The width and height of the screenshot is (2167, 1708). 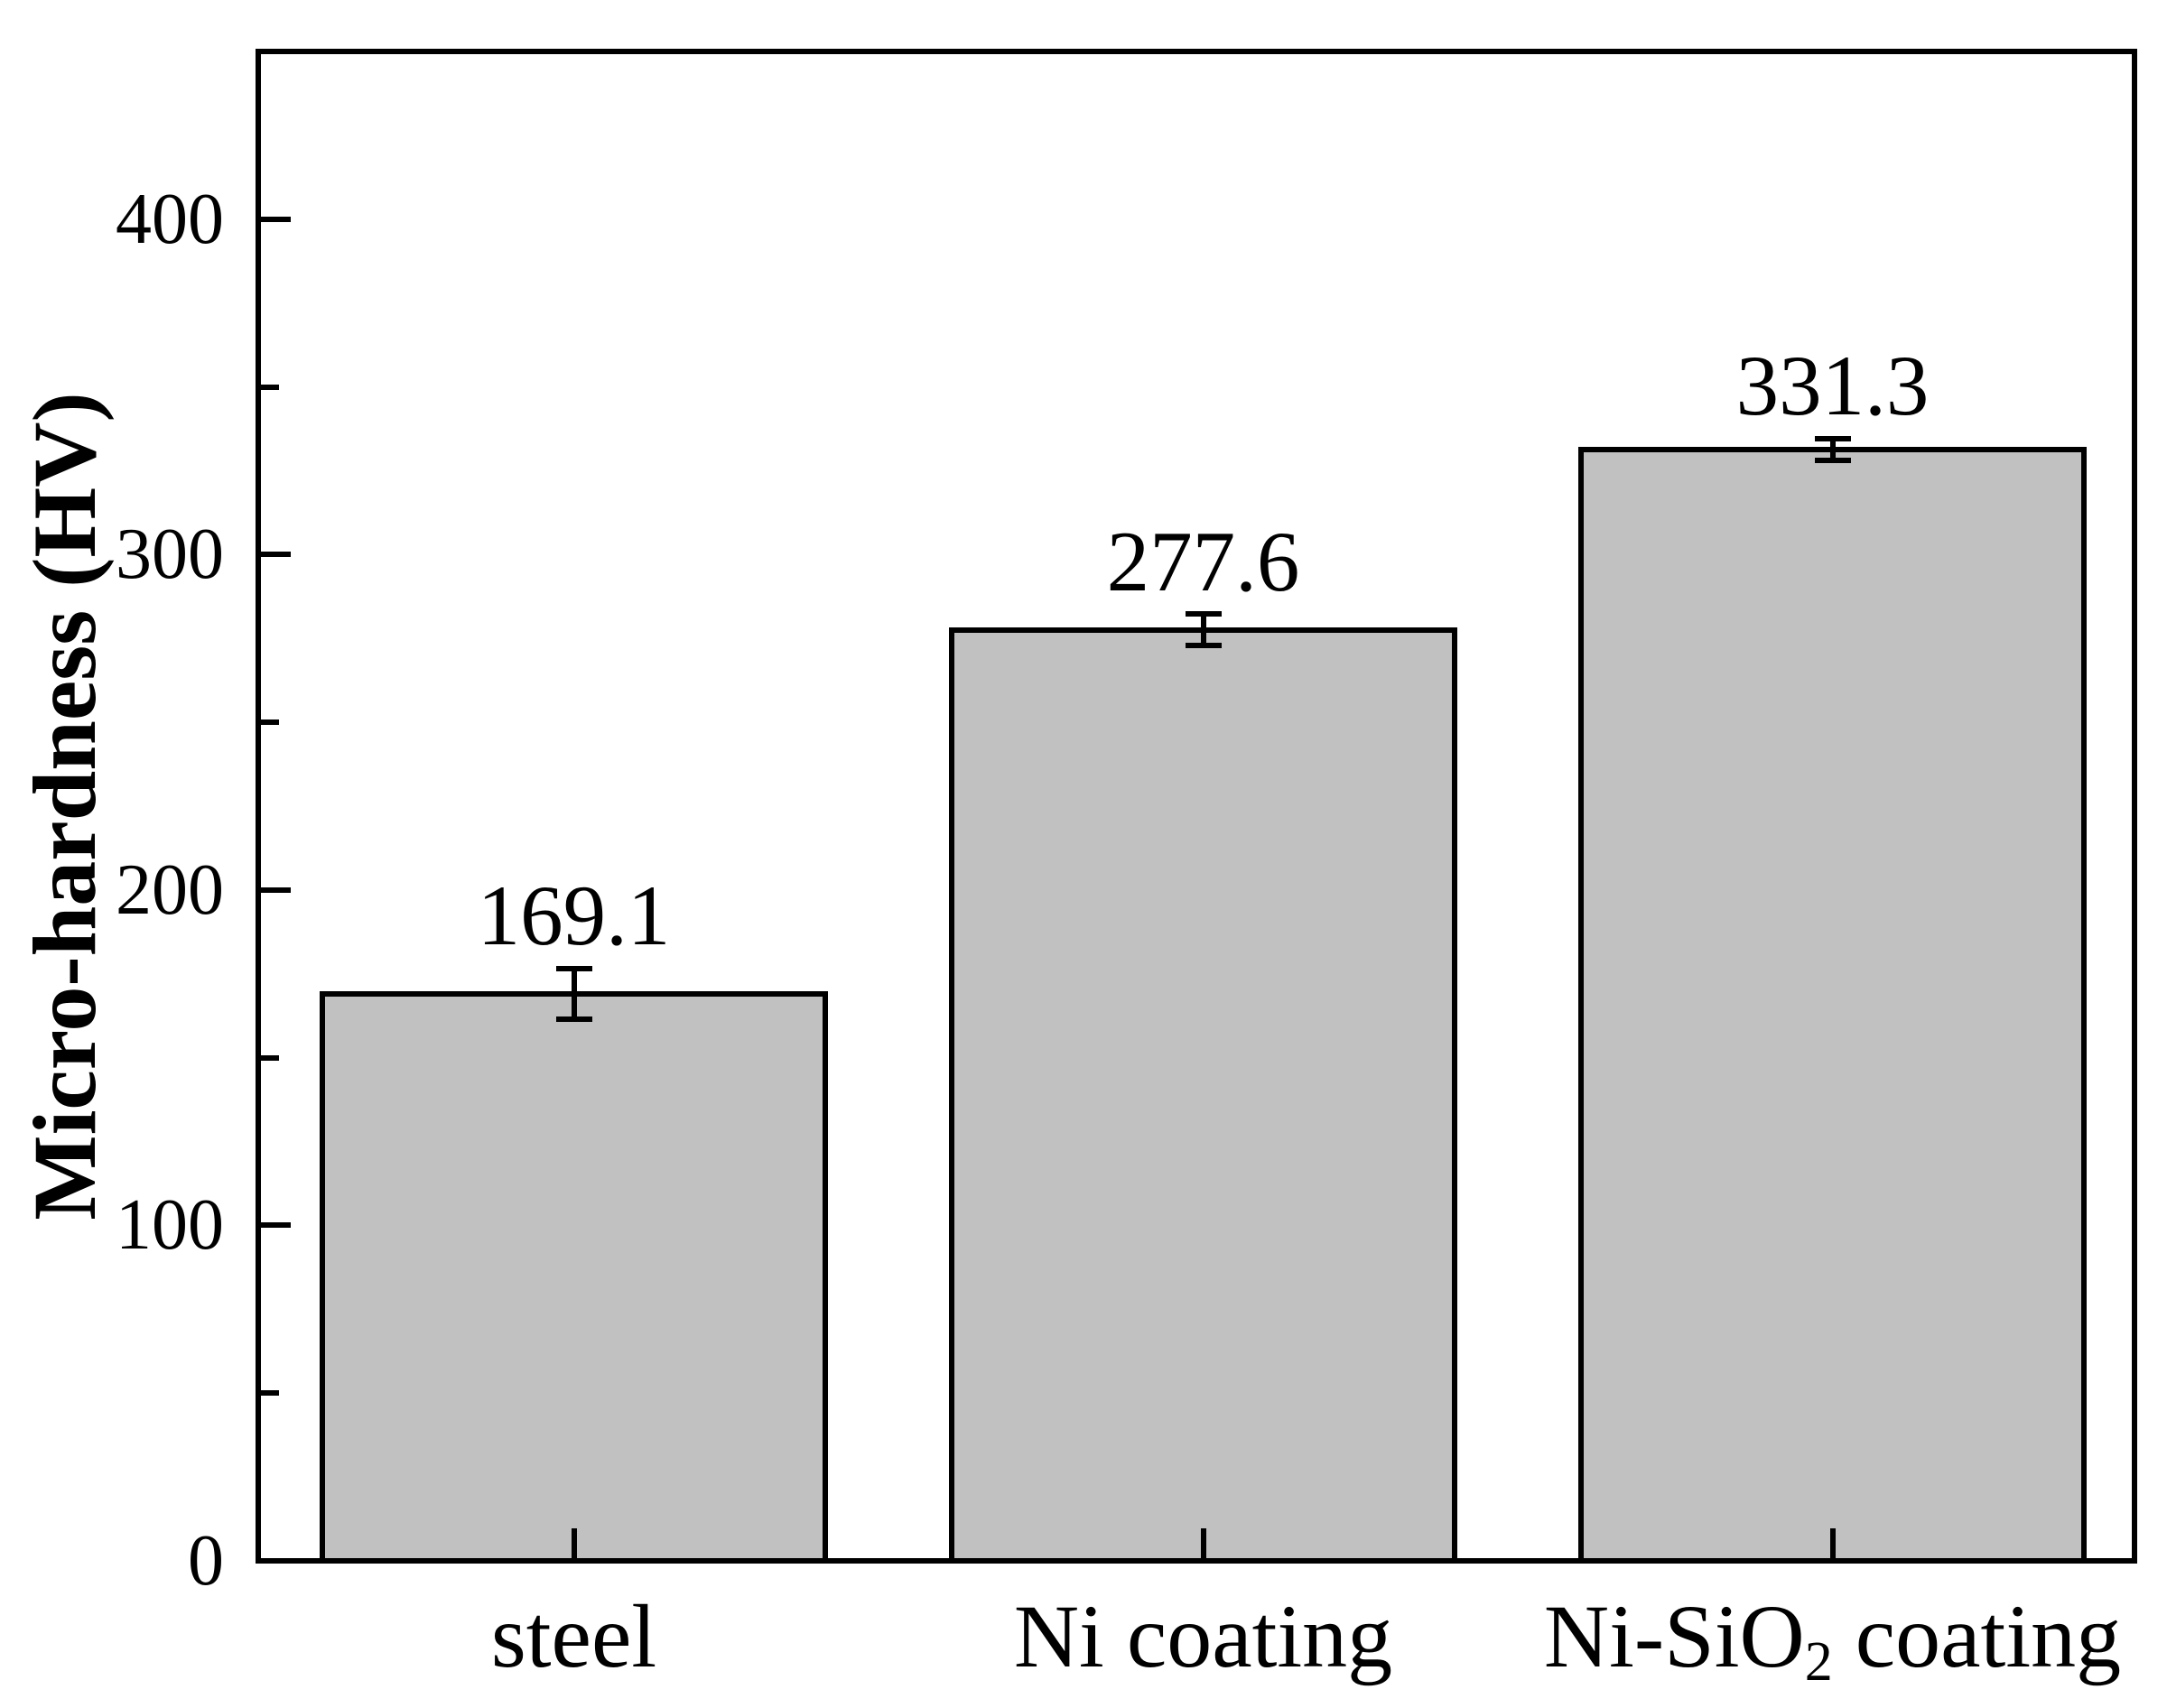 What do you see at coordinates (1833, 386) in the screenshot?
I see `bar-value-label: 331.3` at bounding box center [1833, 386].